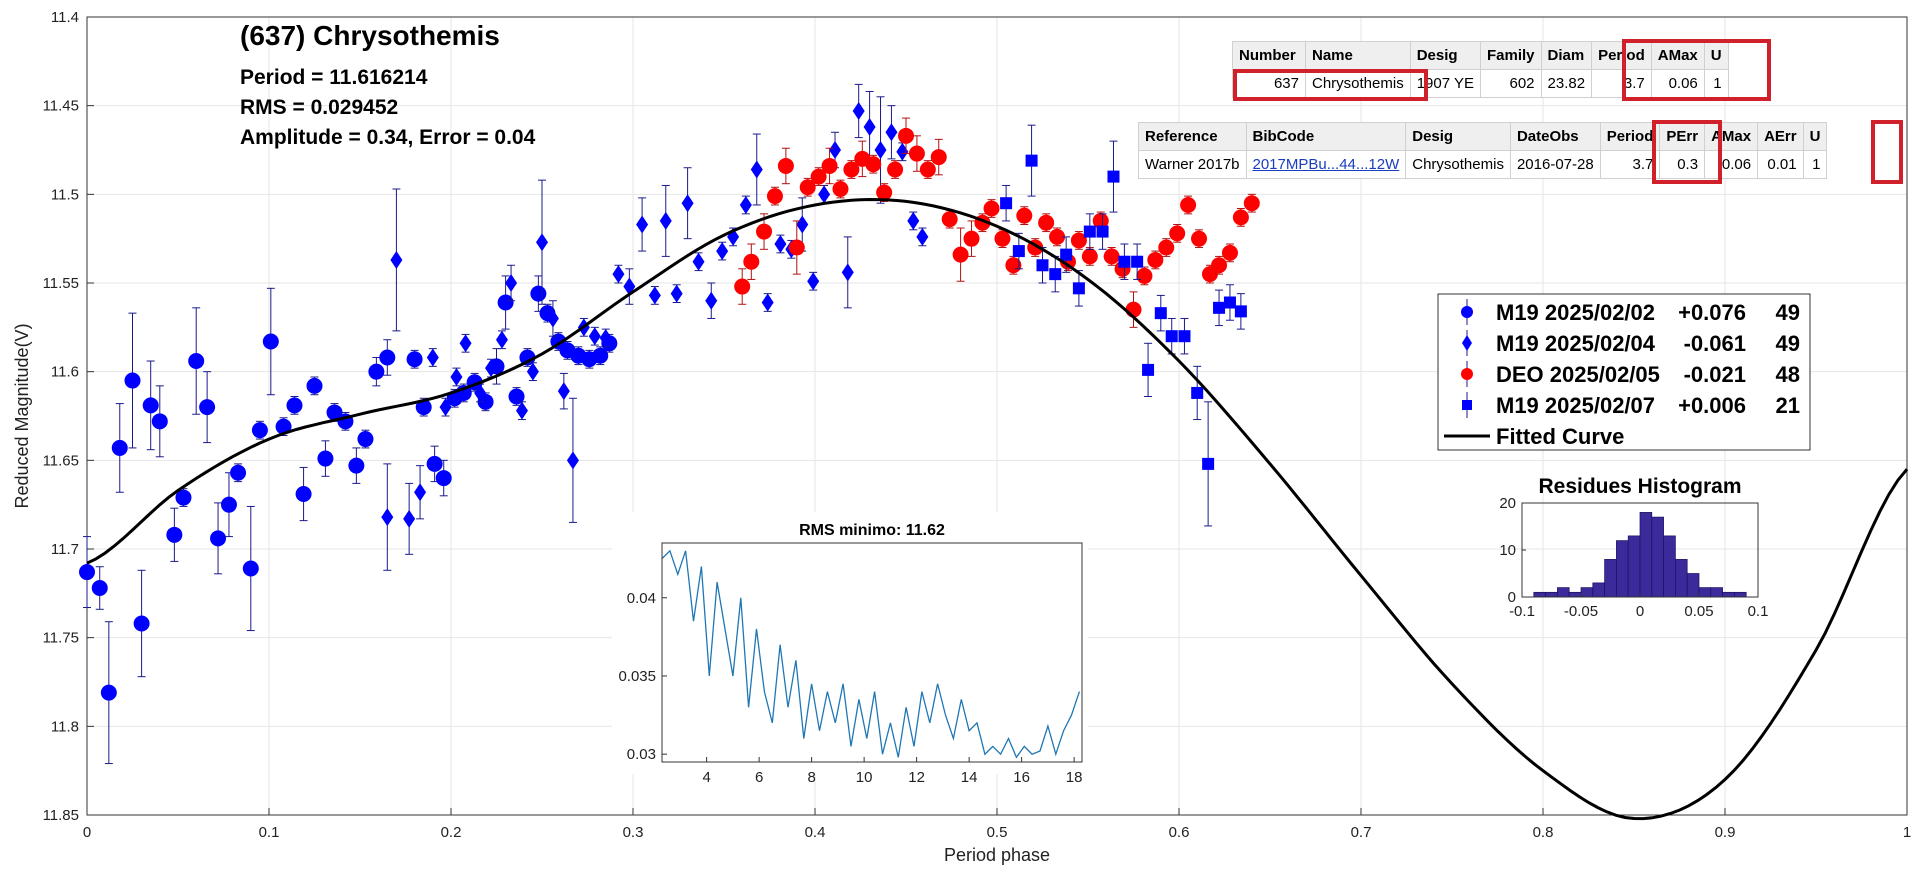 The image size is (1920, 879). What do you see at coordinates (1575, 312) in the screenshot?
I see `legend-label: M19 2025/02/02` at bounding box center [1575, 312].